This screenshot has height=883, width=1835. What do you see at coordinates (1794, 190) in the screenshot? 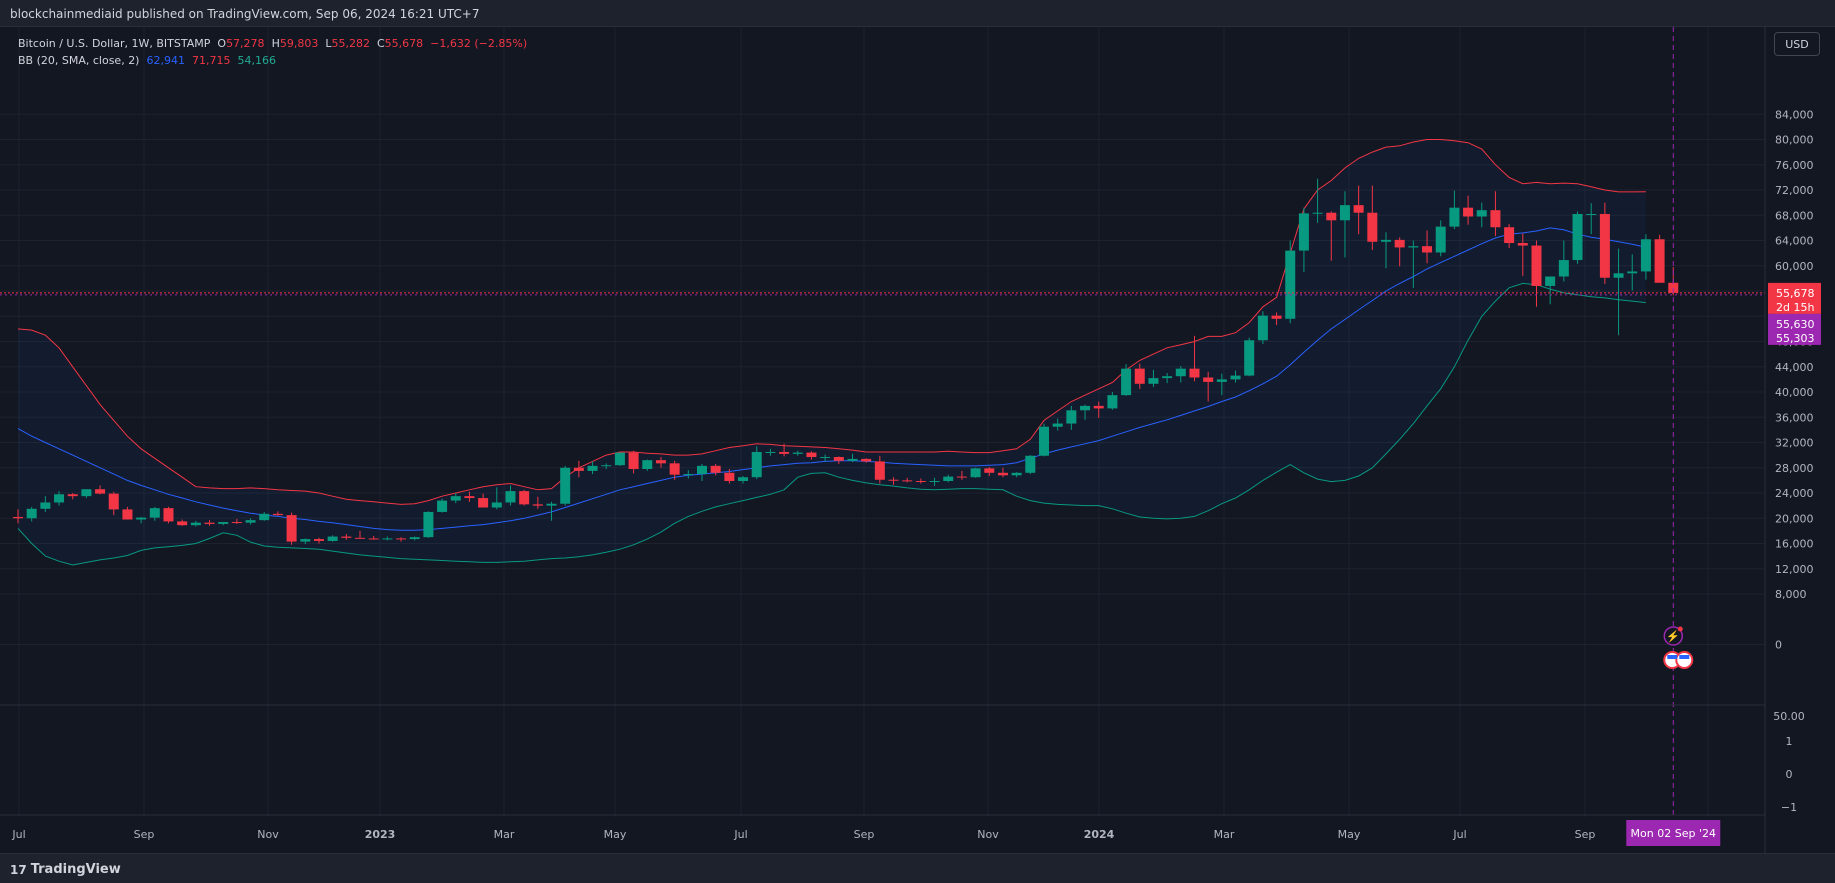
I see `price-tick-label: 72,000` at bounding box center [1794, 190].